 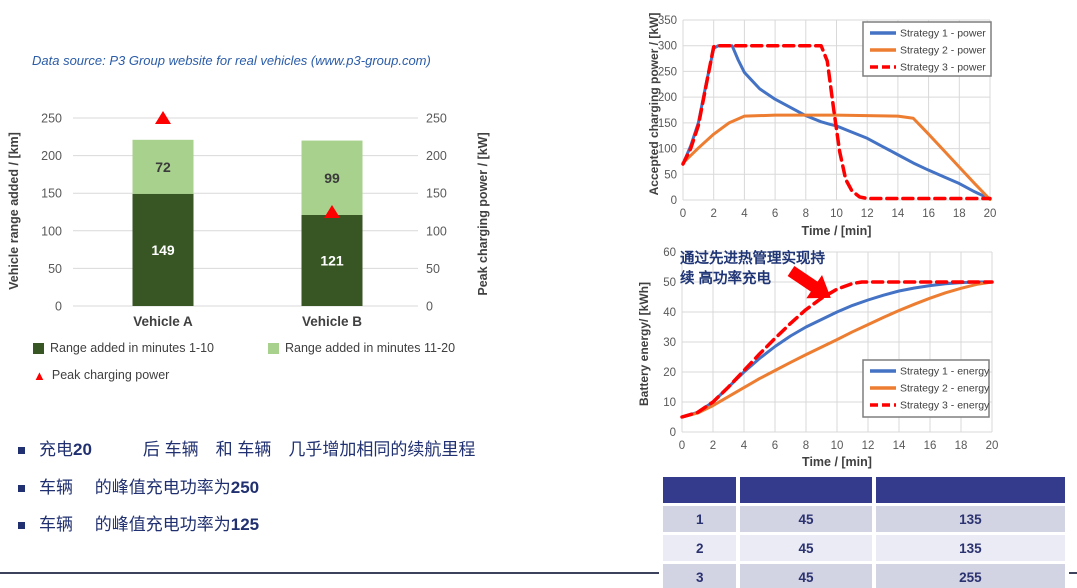 What do you see at coordinates (752, 269) in the screenshot?
I see `thermal-management-annotation: 通过先进热管理实现持续 高功率充电` at bounding box center [752, 269].